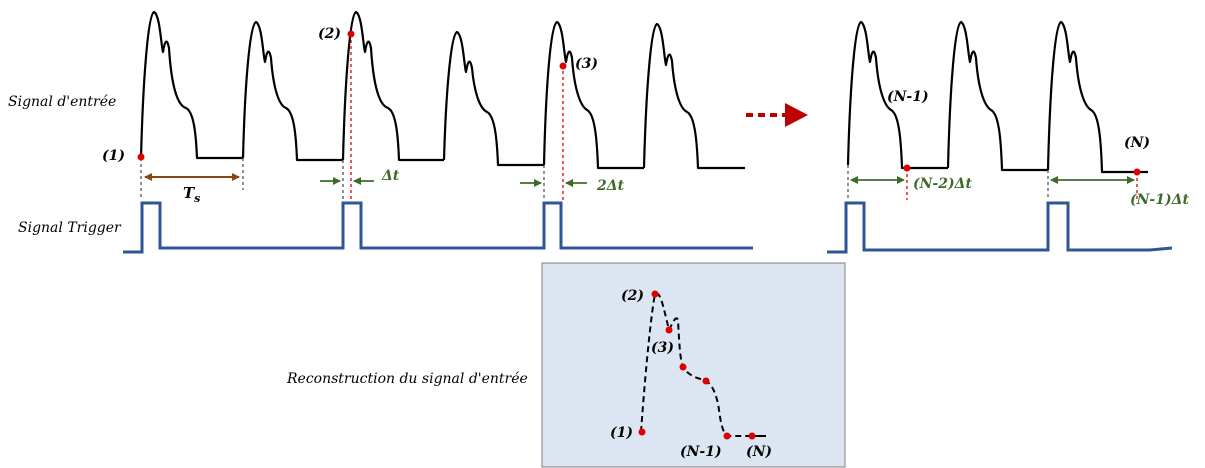 This screenshot has width=1205, height=468. What do you see at coordinates (390, 176) in the screenshot?
I see `delay-label-1: Δt` at bounding box center [390, 176].